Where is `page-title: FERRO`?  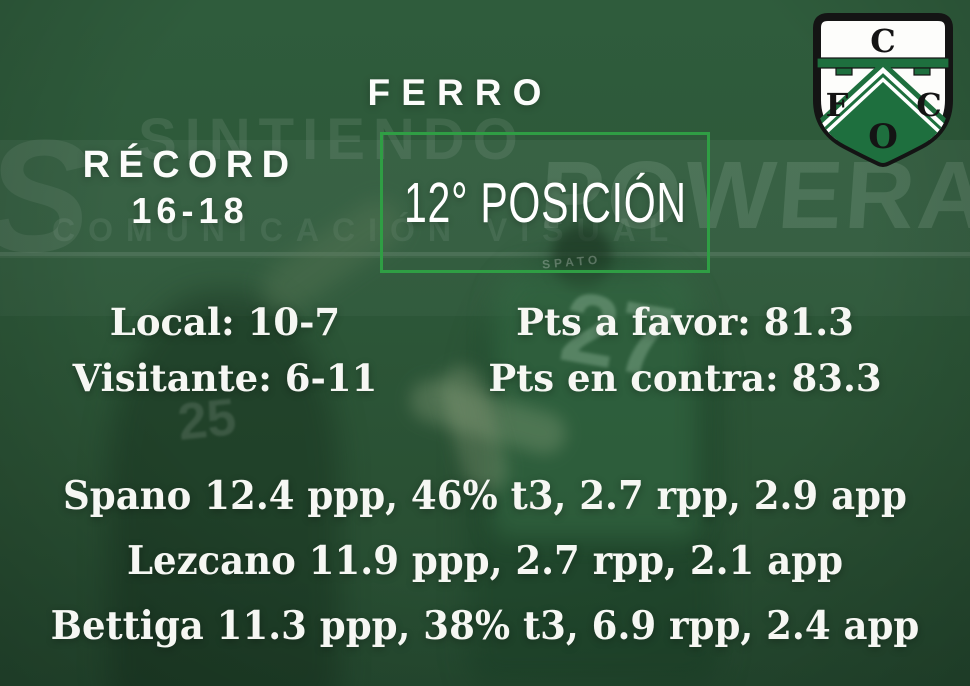
page-title: FERRO is located at coordinates (460, 92).